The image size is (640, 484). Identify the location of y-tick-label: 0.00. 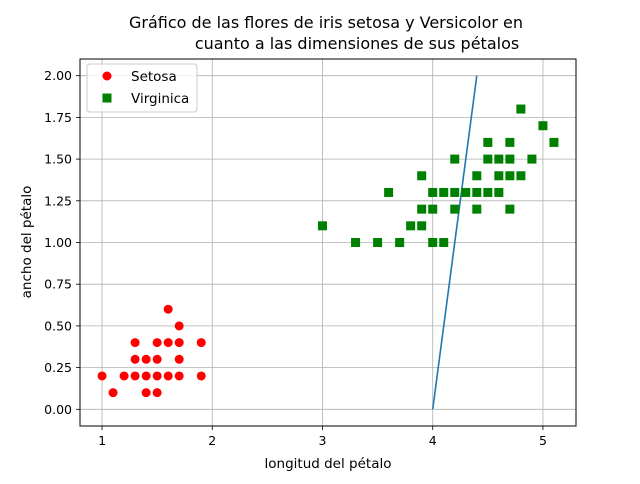
(58, 409).